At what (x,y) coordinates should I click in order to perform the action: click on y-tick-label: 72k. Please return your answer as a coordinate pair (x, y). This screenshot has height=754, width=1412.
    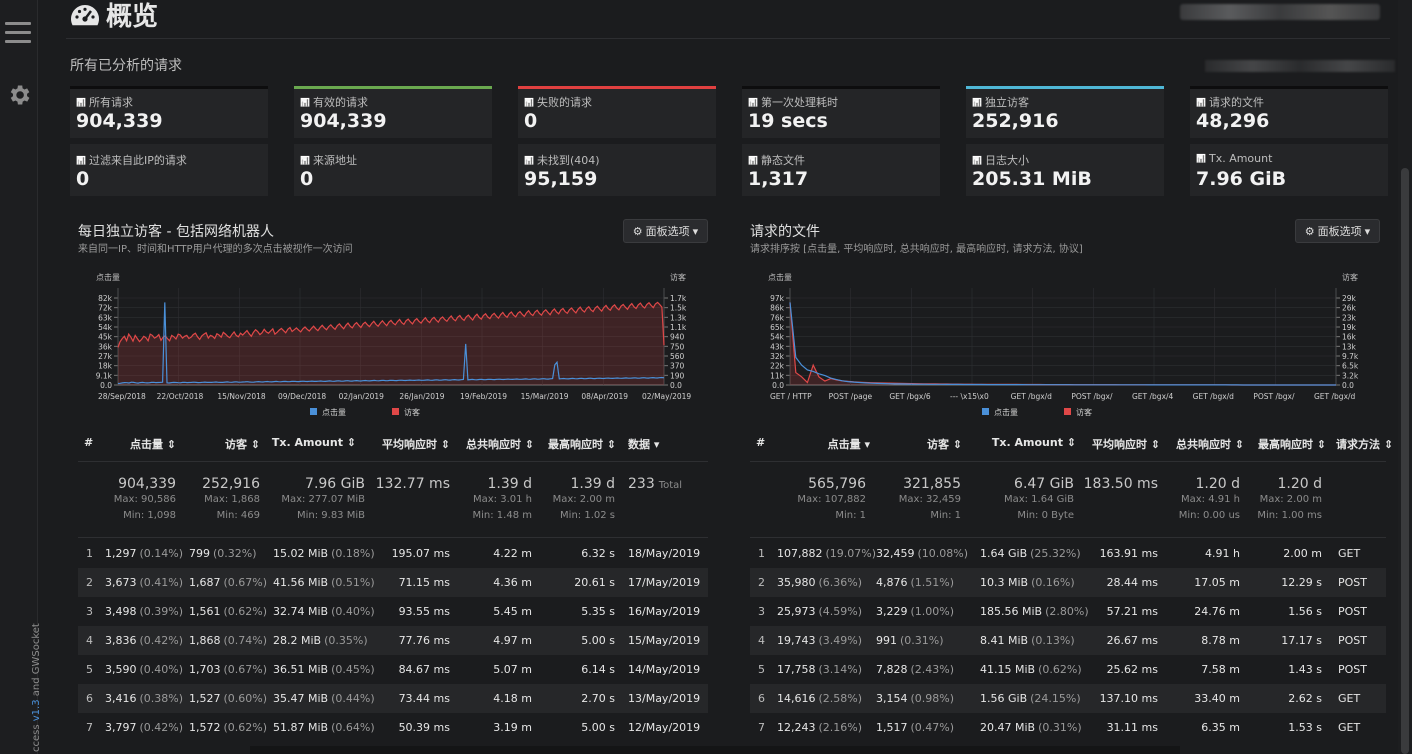
    Looking at the image, I should click on (105, 308).